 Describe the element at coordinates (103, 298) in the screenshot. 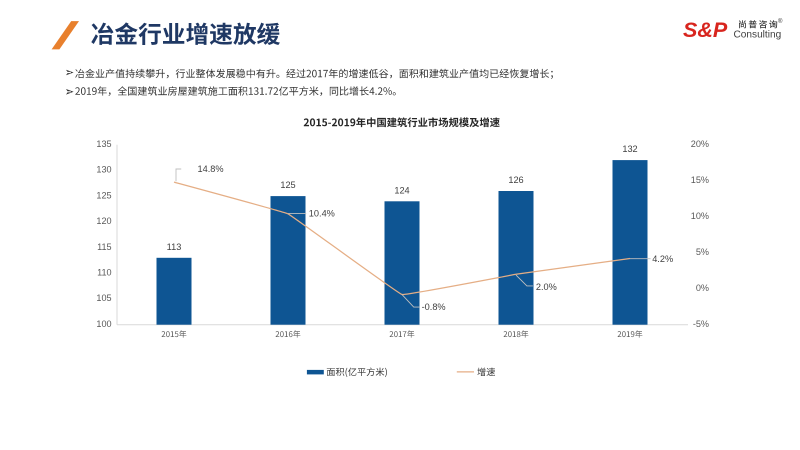

I see `svg-text: 105` at that location.